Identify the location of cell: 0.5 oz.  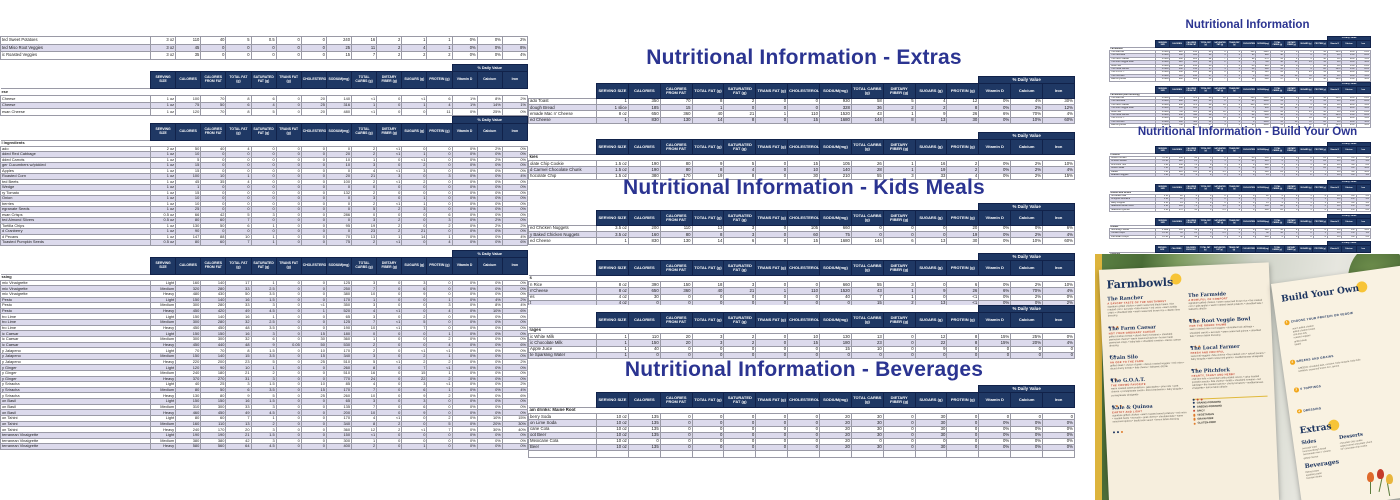
(1162, 237).